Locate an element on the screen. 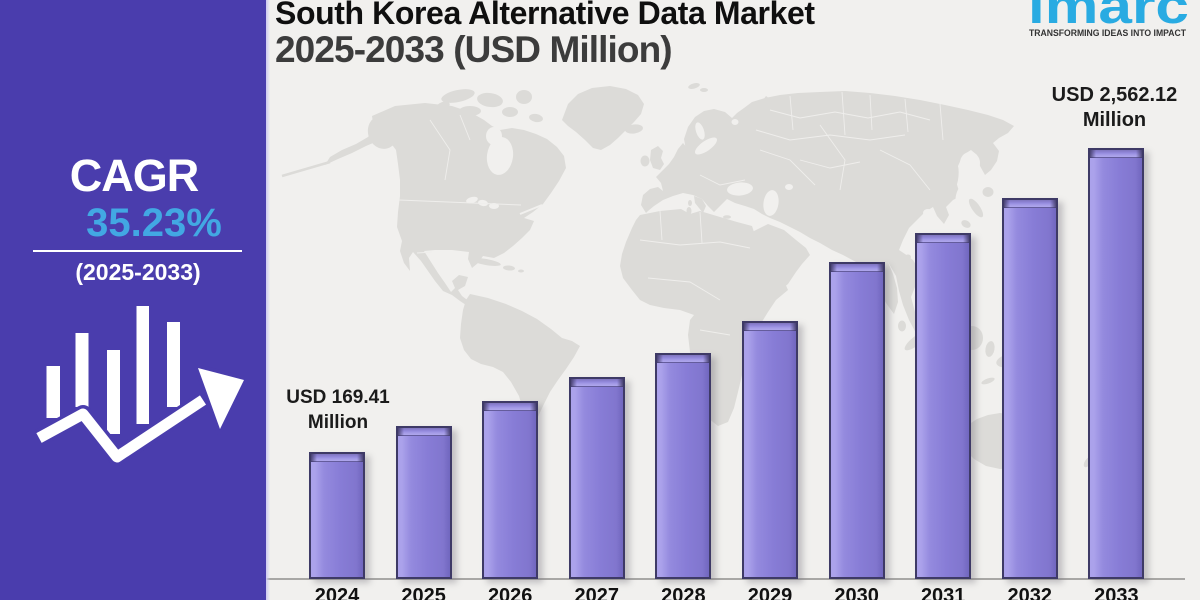 The width and height of the screenshot is (1200, 600). svg-text: TRANSFORMING IDEAS INTO IMPACT is located at coordinates (1107, 33).